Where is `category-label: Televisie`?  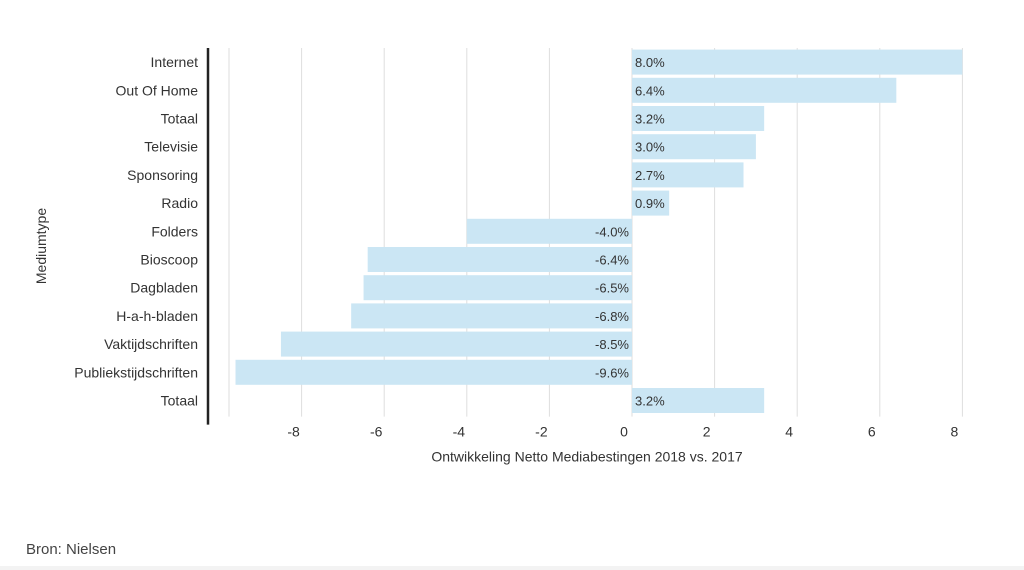
category-label: Televisie is located at coordinates (171, 147).